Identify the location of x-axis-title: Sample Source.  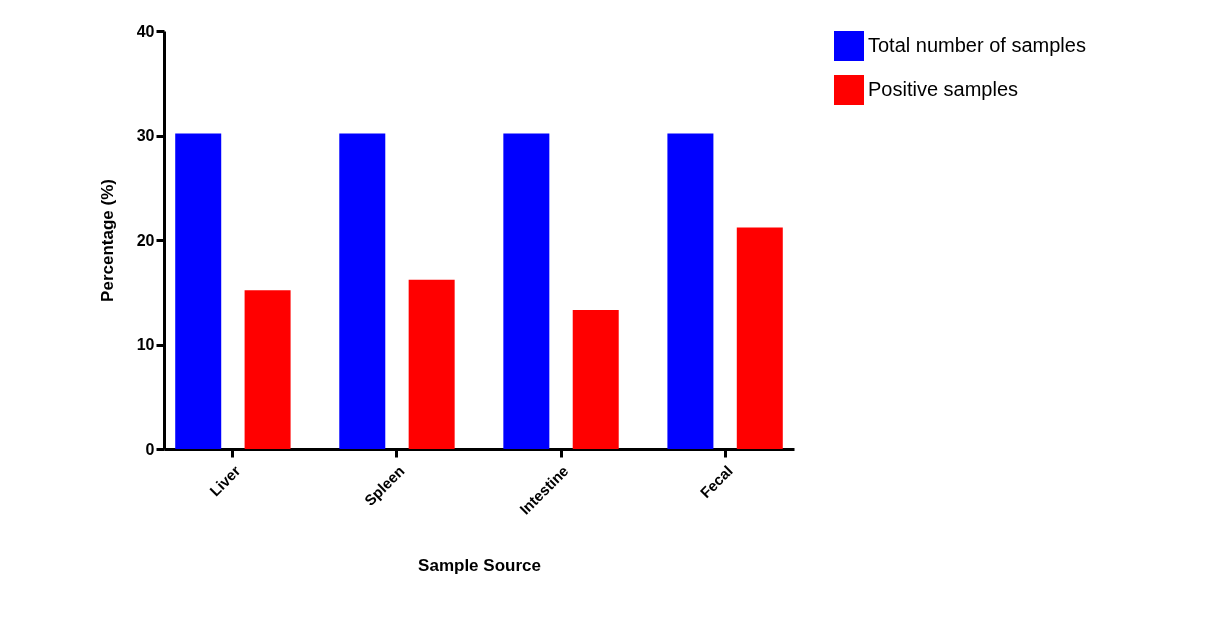
(479, 565).